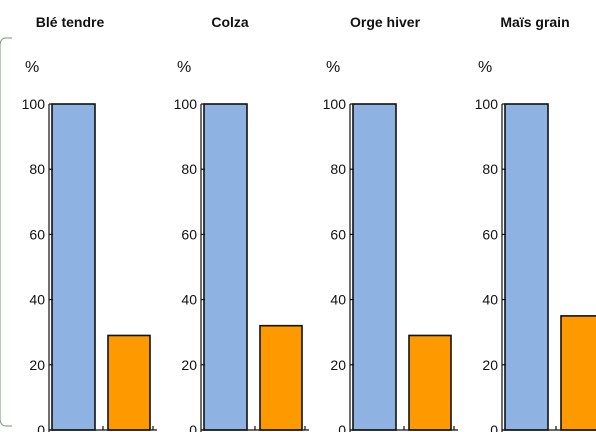 This screenshot has height=432, width=596. What do you see at coordinates (534, 22) in the screenshot?
I see `chart-title: Maïs grain` at bounding box center [534, 22].